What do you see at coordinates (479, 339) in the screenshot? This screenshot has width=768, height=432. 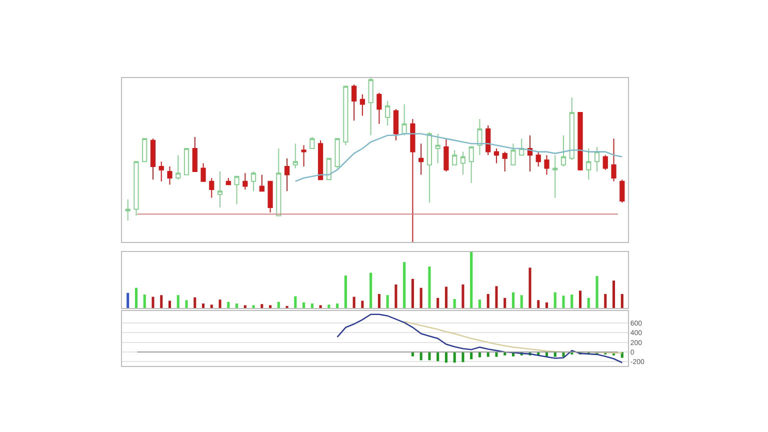 I see `line-series` at bounding box center [479, 339].